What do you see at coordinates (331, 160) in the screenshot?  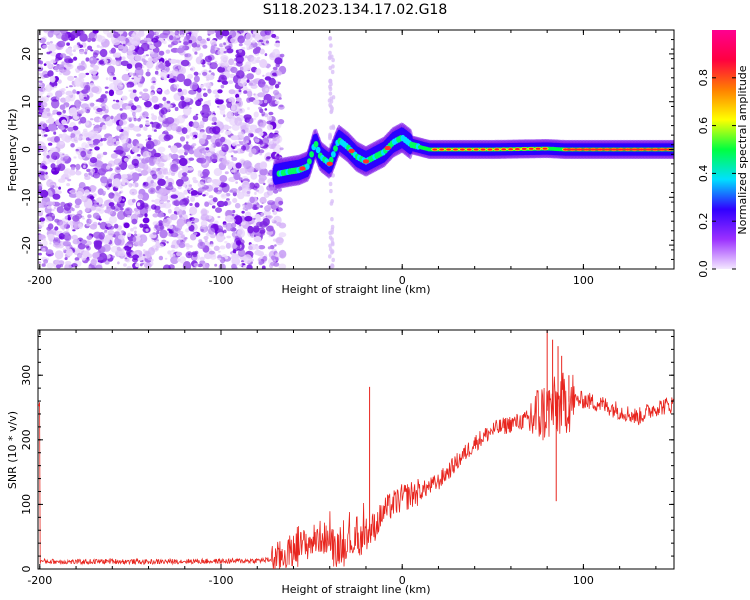 I see `ridge-core` at bounding box center [331, 160].